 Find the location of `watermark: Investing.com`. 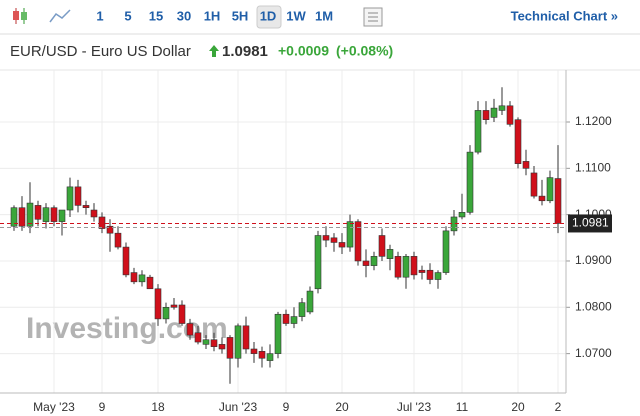

watermark: Investing.com is located at coordinates (127, 328).